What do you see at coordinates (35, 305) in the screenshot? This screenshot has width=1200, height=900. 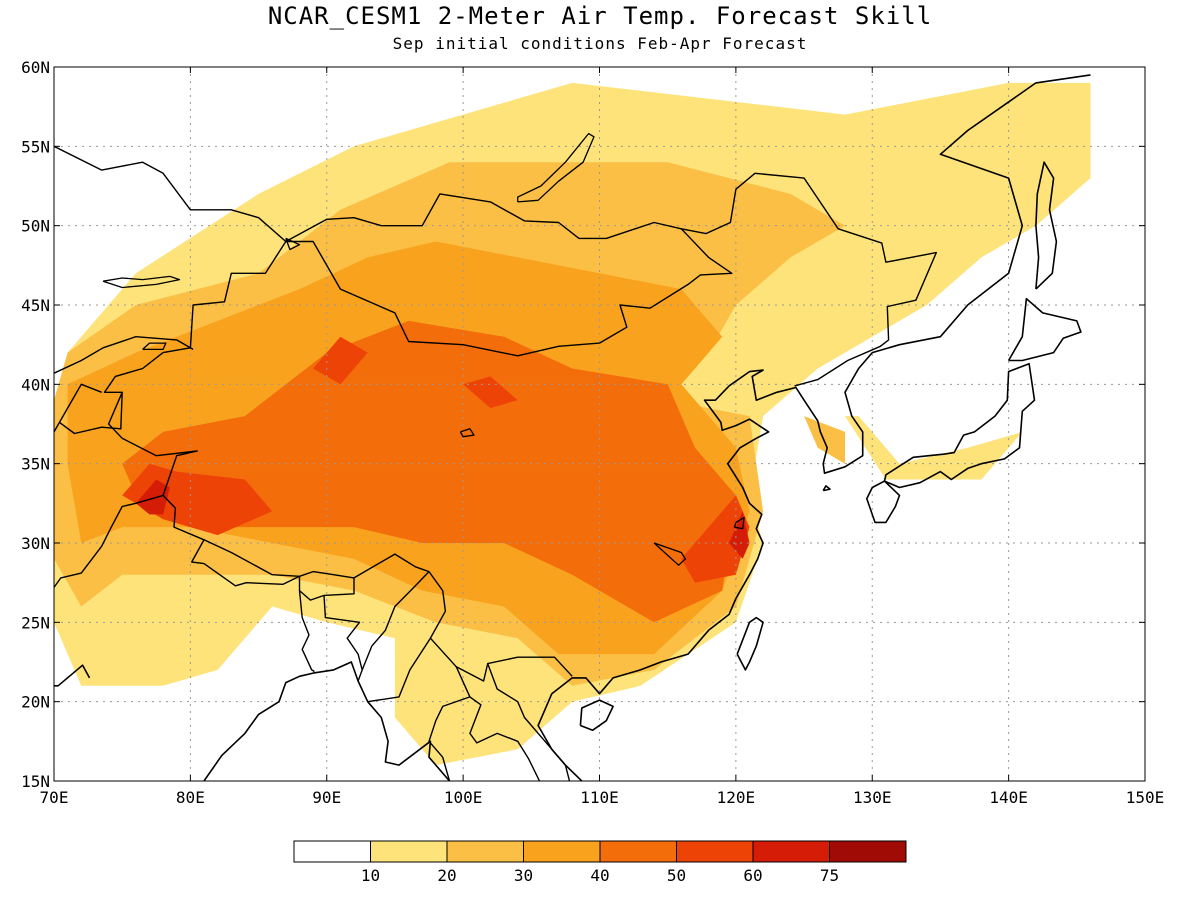 I see `lat-tick-label: 45N` at bounding box center [35, 305].